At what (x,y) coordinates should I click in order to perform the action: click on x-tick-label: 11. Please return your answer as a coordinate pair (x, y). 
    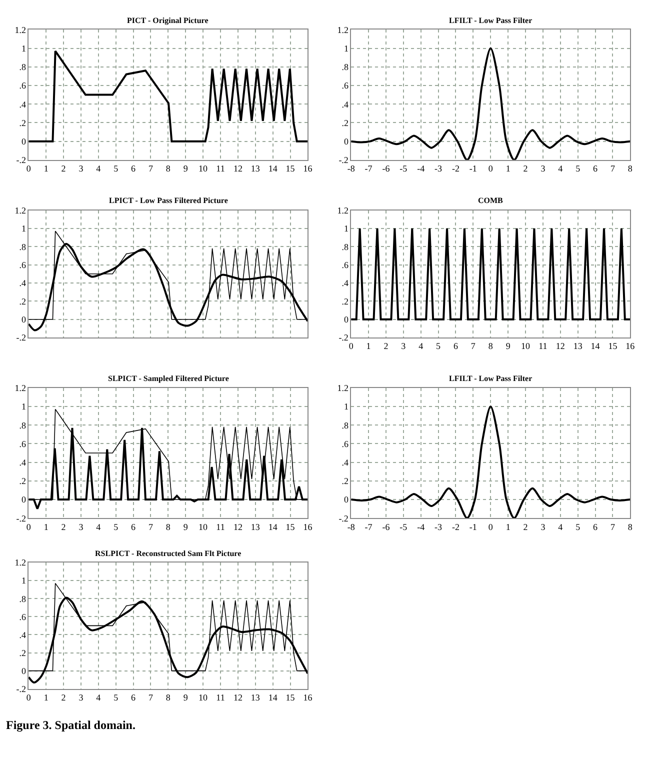
    Looking at the image, I should click on (220, 697).